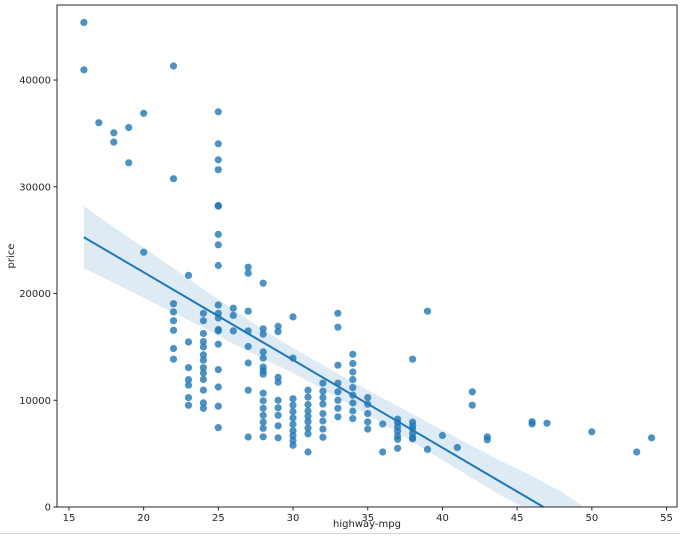 This screenshot has height=539, width=680. What do you see at coordinates (48, 508) in the screenshot?
I see `y-tick-label: 0` at bounding box center [48, 508].